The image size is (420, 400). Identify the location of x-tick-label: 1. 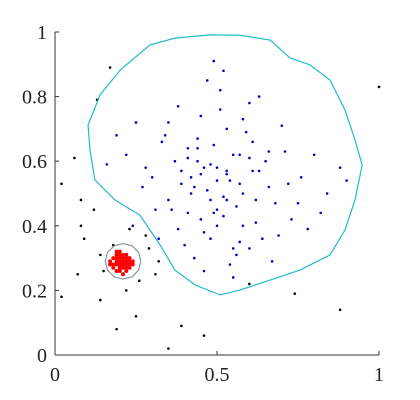
(379, 375).